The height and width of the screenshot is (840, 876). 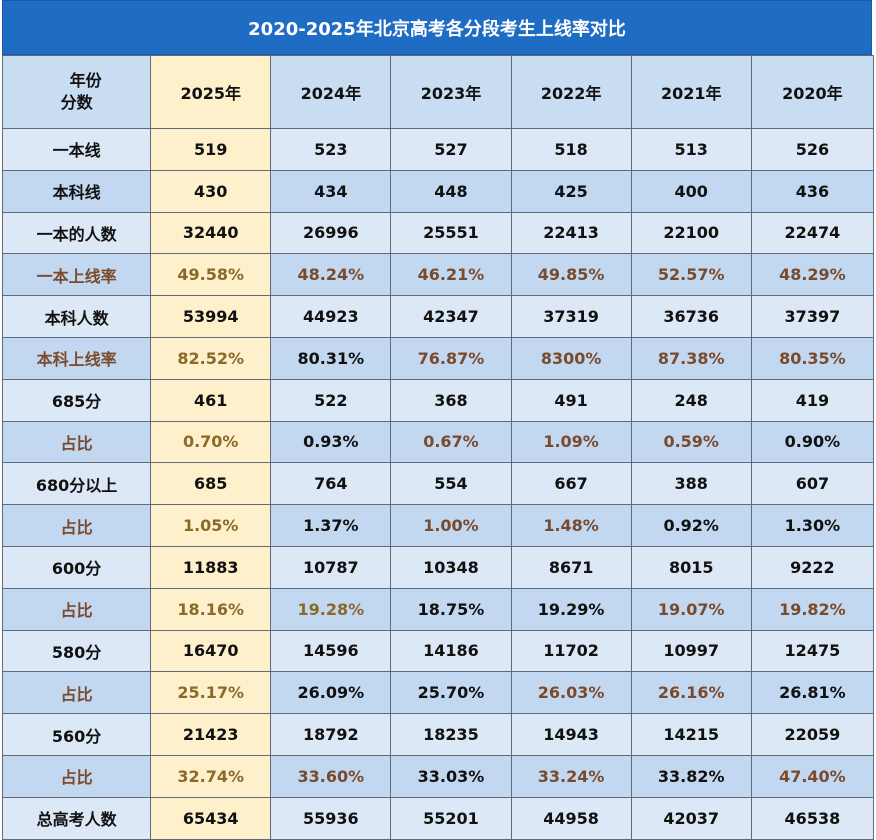 What do you see at coordinates (211, 818) in the screenshot?
I see `table-cell: 65434` at bounding box center [211, 818].